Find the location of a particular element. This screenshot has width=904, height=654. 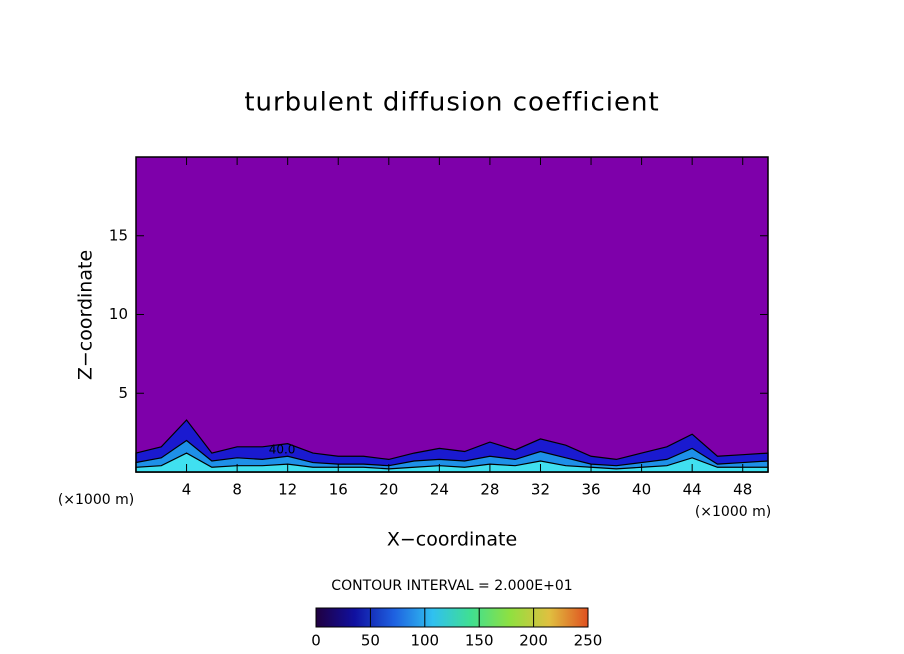

y-unit: (×1000 m) is located at coordinates (96, 500).